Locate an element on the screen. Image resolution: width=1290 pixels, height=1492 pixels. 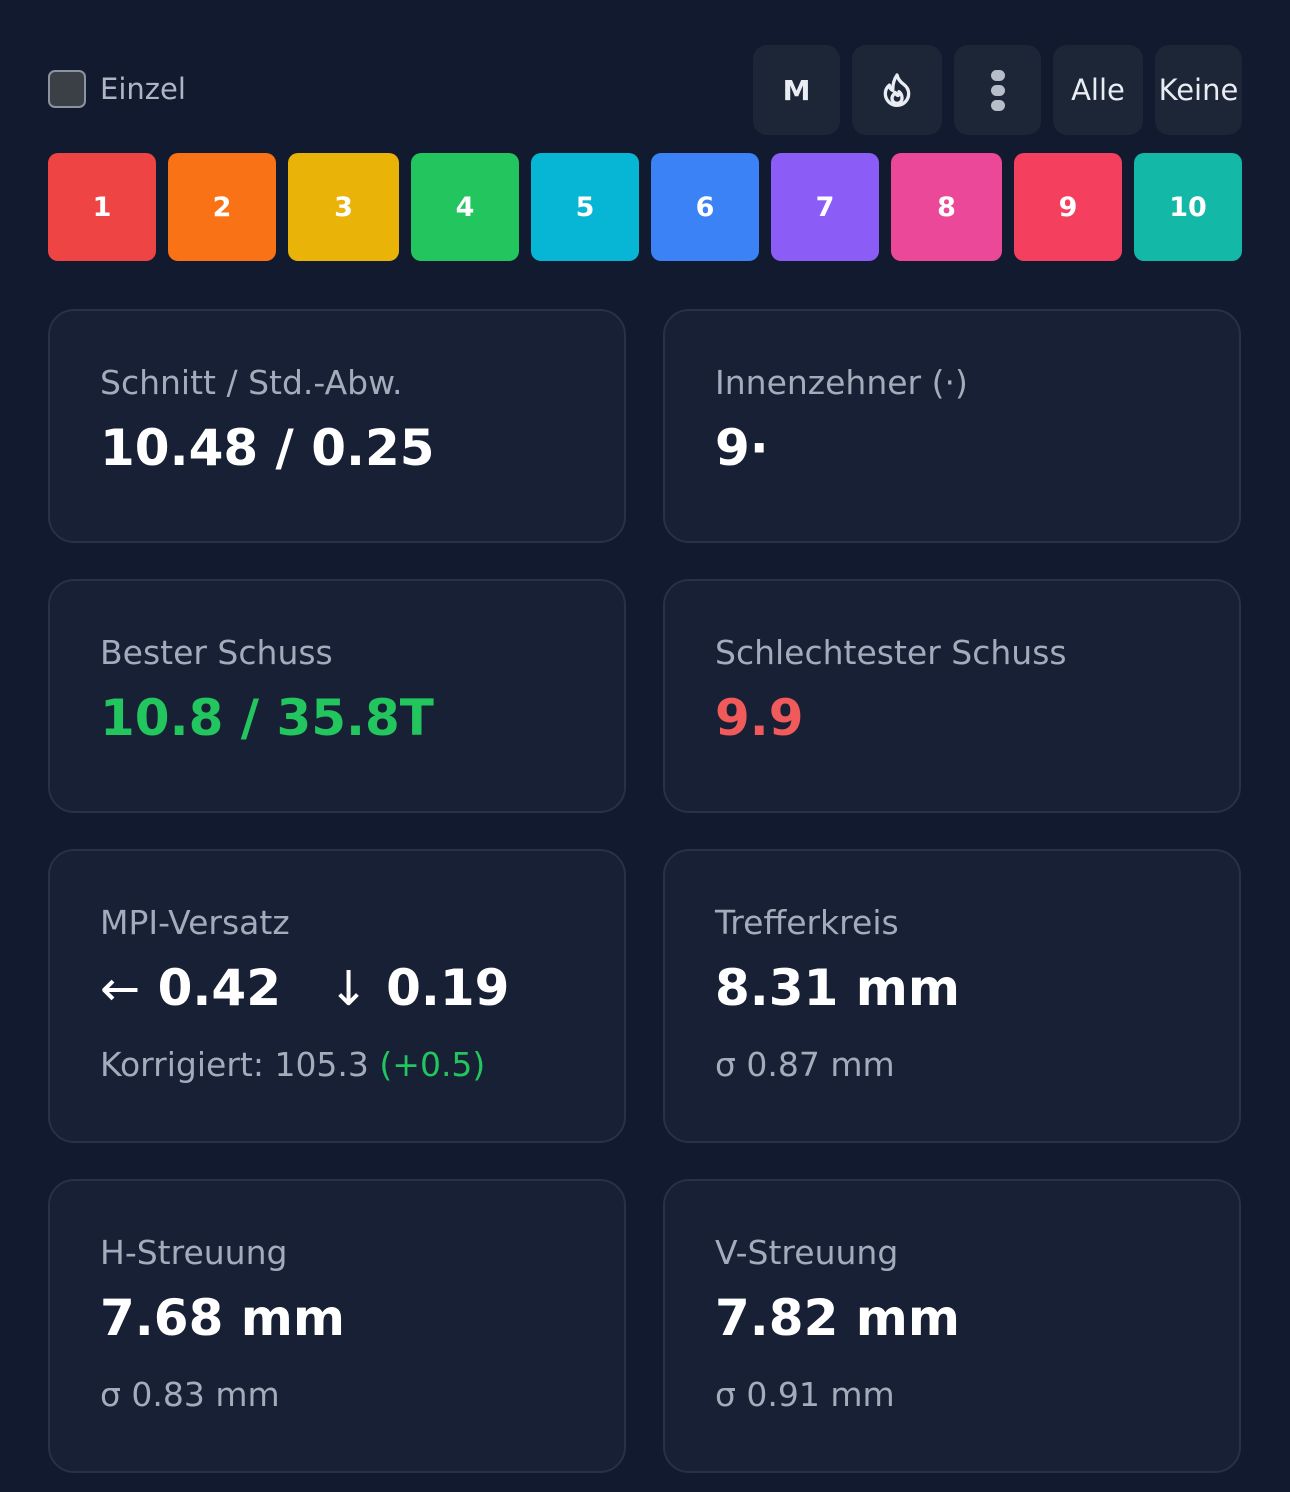
series-chip-3: 3 is located at coordinates (343, 207).